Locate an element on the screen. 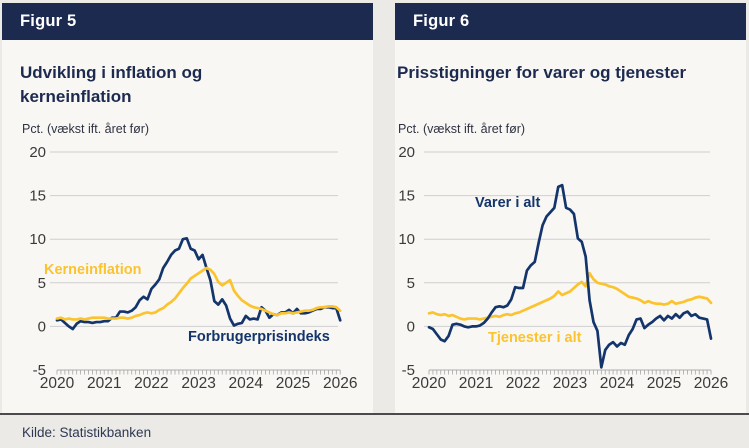  series-label-forbrugerprisindeks: Forbrugerprisindeks is located at coordinates (259, 337).